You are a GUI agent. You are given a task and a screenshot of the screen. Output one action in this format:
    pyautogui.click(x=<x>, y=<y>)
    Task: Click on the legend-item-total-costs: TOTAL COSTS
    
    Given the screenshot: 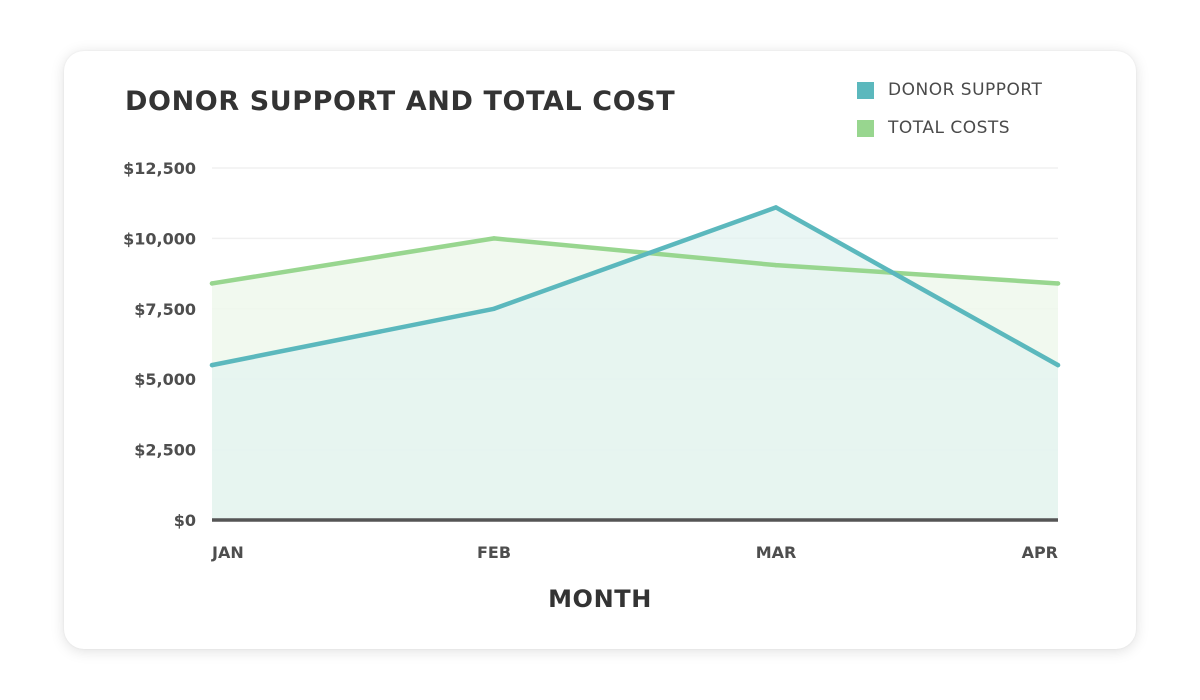 What is the action you would take?
    pyautogui.click(x=949, y=128)
    